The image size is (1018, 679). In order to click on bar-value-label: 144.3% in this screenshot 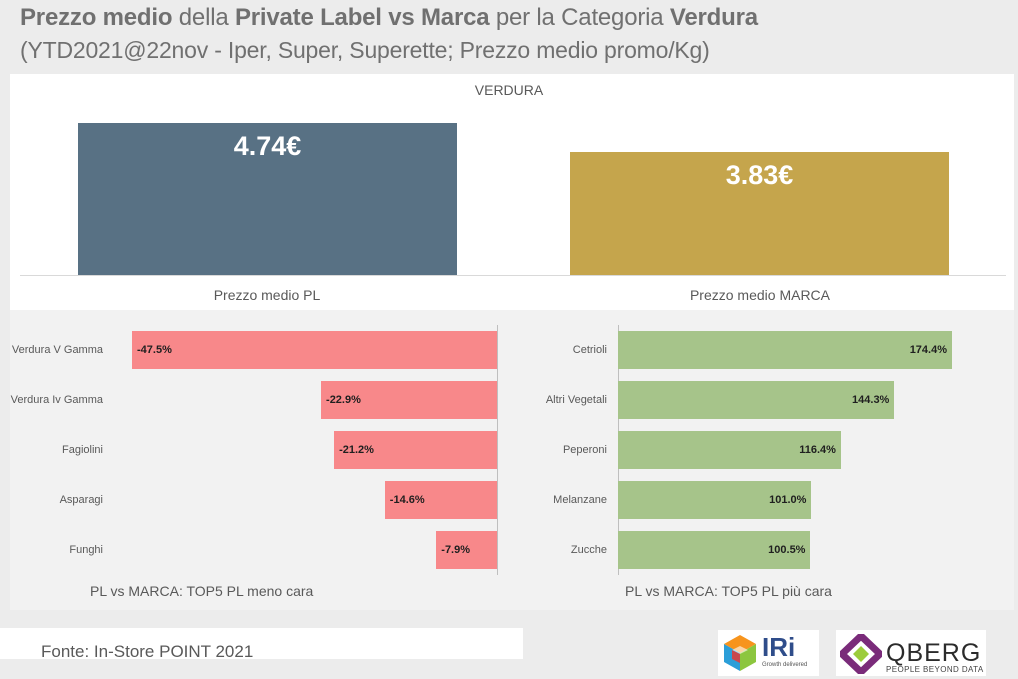, I will do `click(871, 400)`.